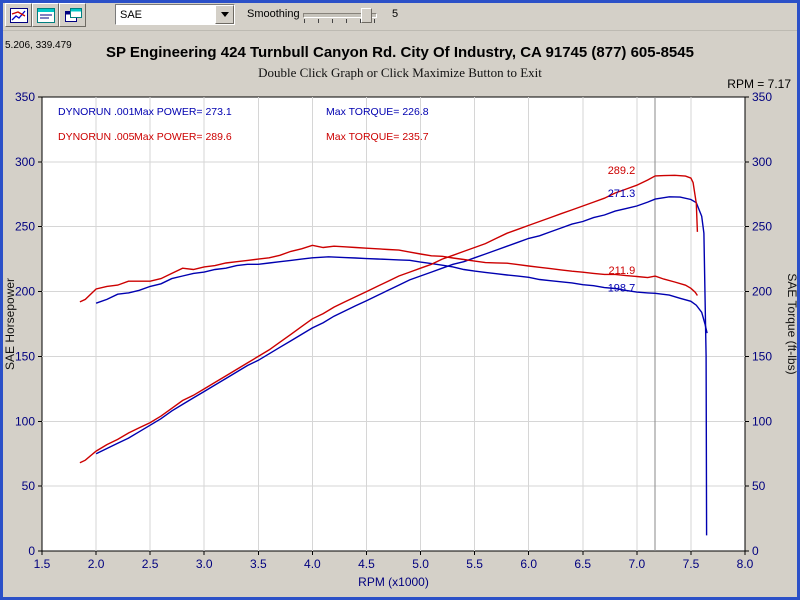  I want to click on dropdown-arrow-button, so click(224, 14).